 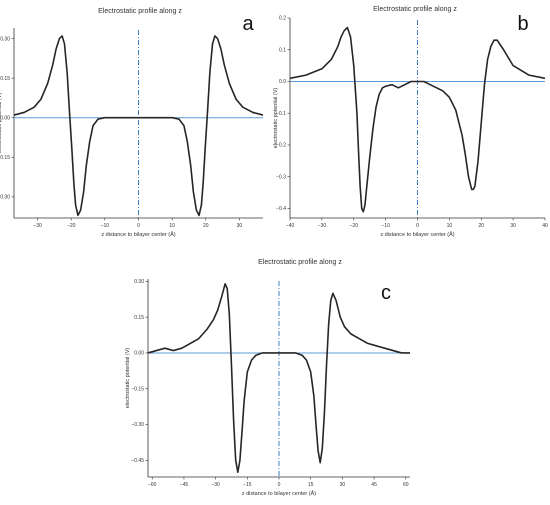 What do you see at coordinates (282, 19) in the screenshot?
I see `y-tick-label: 0.2` at bounding box center [282, 19].